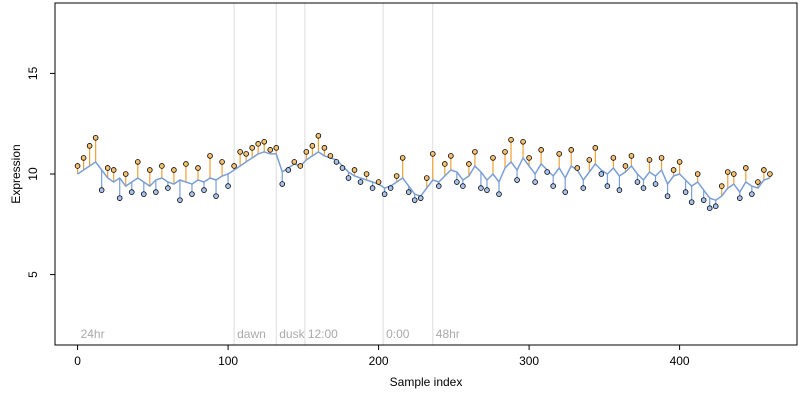 Image resolution: width=800 pixels, height=405 pixels. Describe the element at coordinates (228, 361) in the screenshot. I see `x-tick-label: 100` at that location.